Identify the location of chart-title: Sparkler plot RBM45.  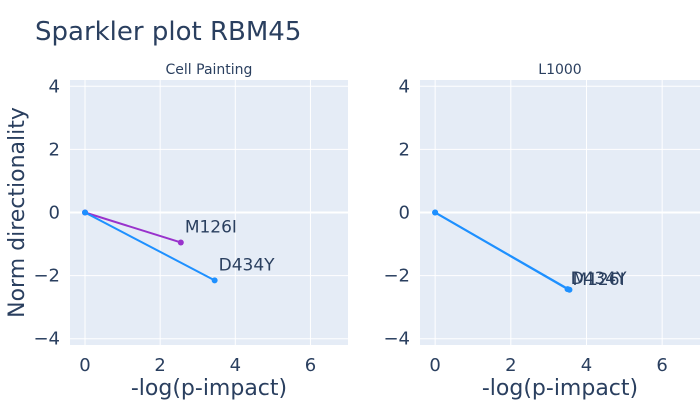
(168, 32).